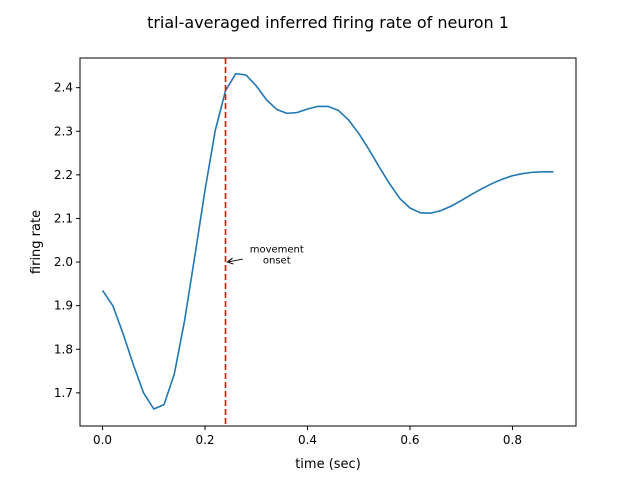 The height and width of the screenshot is (480, 640). What do you see at coordinates (102, 440) in the screenshot?
I see `x-tick-label: 0.0` at bounding box center [102, 440].